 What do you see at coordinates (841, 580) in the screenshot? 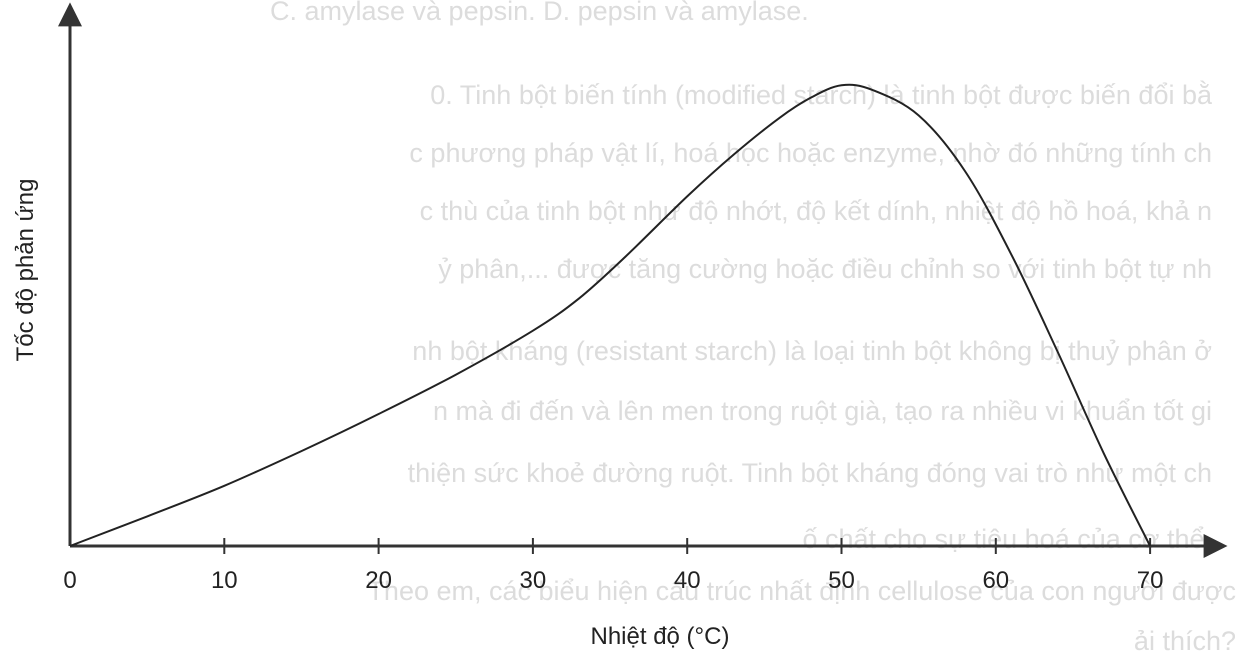
I see `x-tick-label: 50` at bounding box center [841, 580].